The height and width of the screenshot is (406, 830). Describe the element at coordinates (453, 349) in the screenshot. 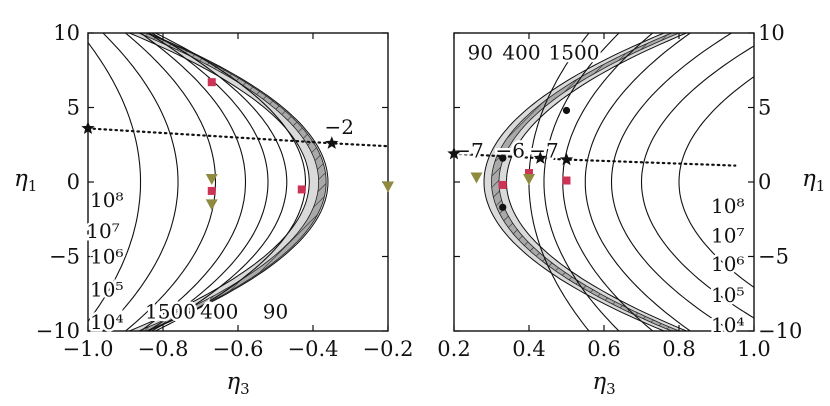

I see `x-tick-label: 0.2` at that location.